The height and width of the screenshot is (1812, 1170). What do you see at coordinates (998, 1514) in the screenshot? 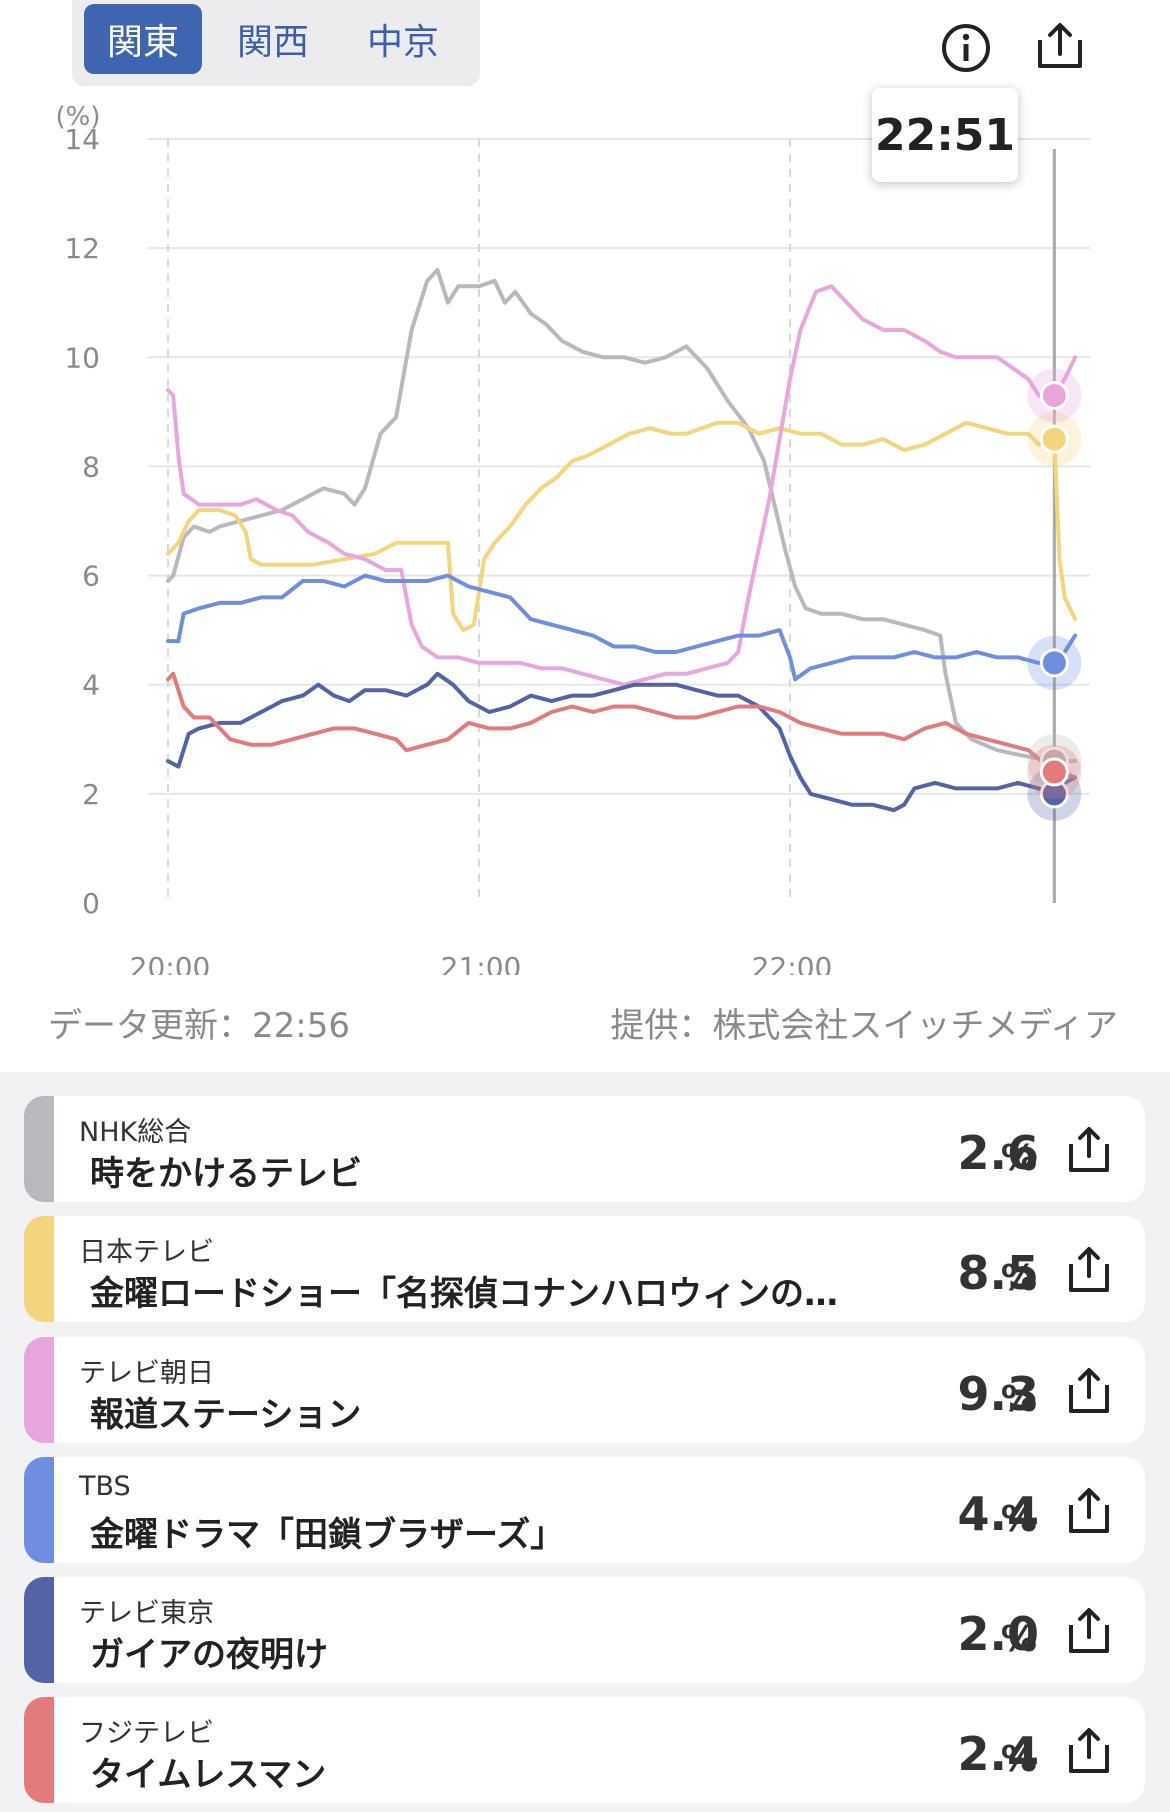
I see `rating-value: 4.4` at bounding box center [998, 1514].